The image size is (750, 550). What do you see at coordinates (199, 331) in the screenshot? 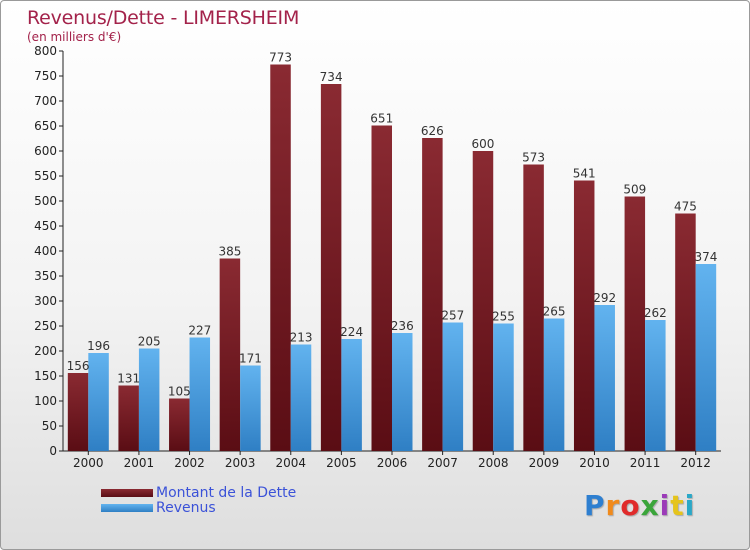
I see `data-label-revenue: 227` at bounding box center [199, 331].